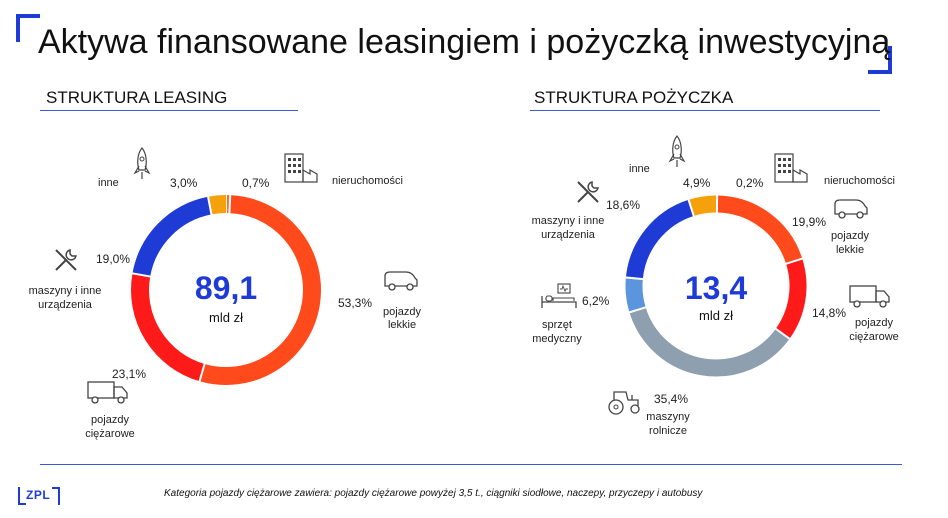  Describe the element at coordinates (65, 305) in the screenshot. I see `leasing-label-maszyny-line2: urządzenia` at that location.